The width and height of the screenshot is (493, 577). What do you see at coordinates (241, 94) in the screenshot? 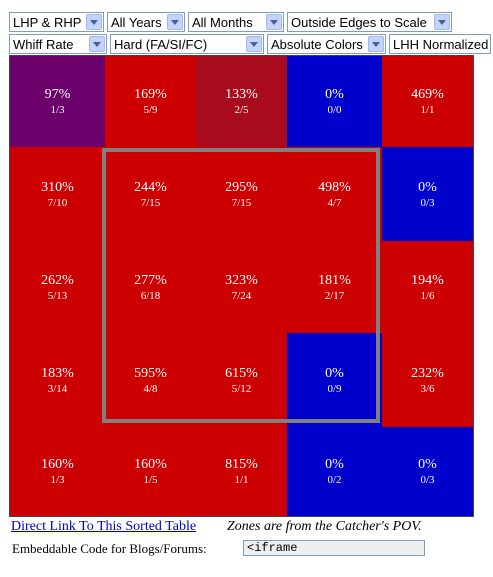
I see `zone-percent: 133%` at bounding box center [241, 94].